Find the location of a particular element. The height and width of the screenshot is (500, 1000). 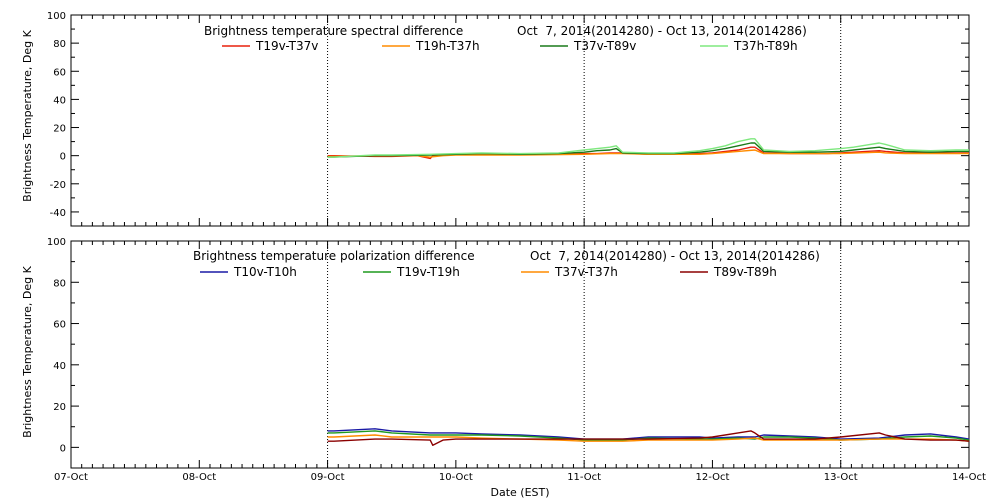

x-tick-label: 09-Oct is located at coordinates (328, 477).